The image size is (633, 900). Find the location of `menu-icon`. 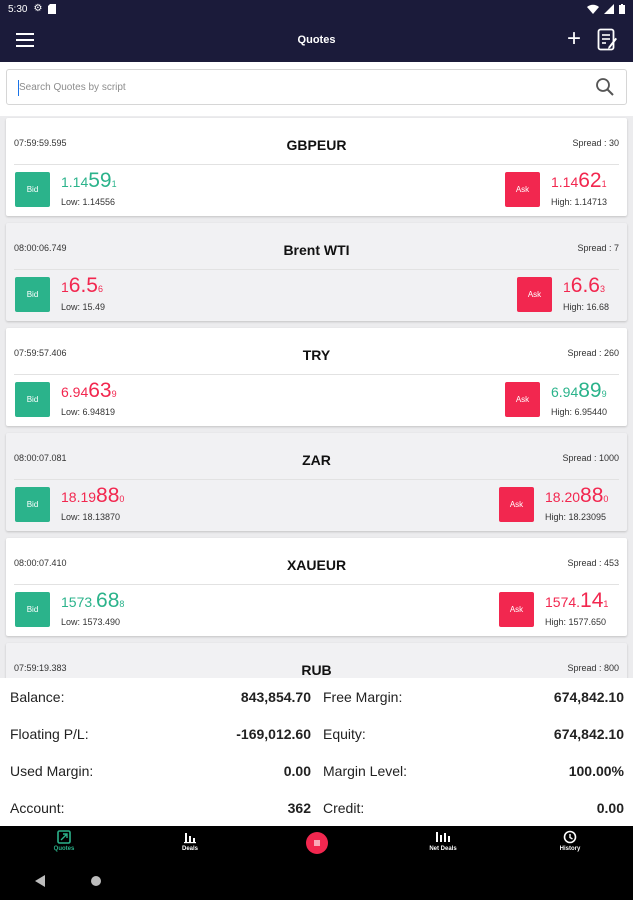

menu-icon is located at coordinates (25, 40).